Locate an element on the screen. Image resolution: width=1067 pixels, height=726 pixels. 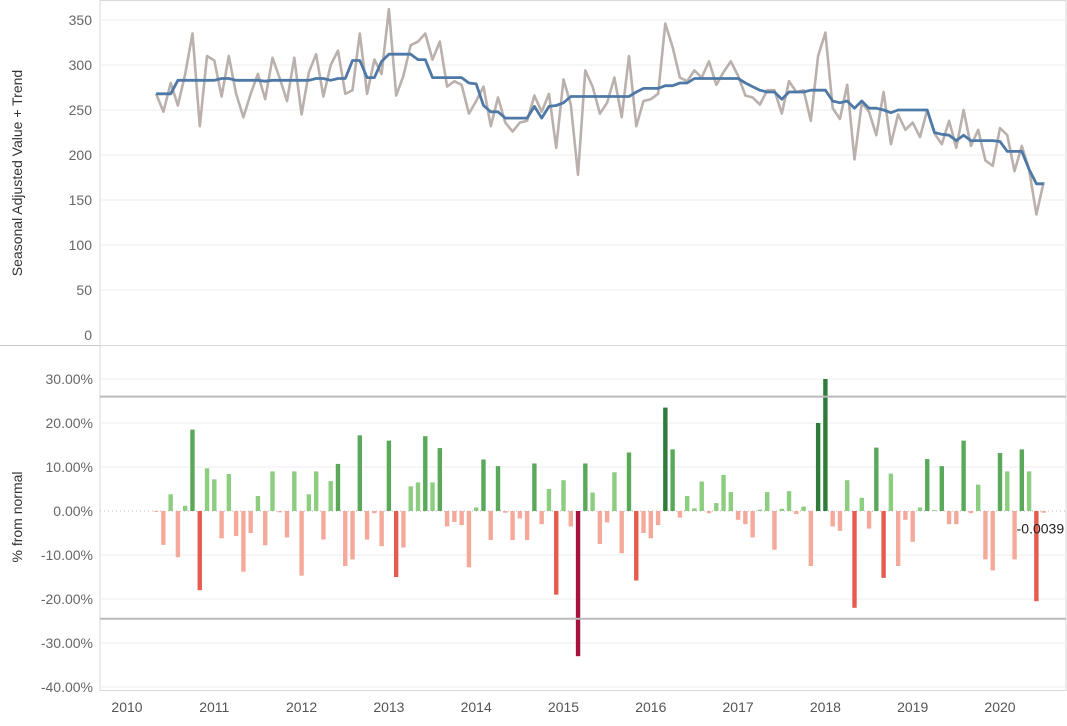
x-tick: 2018 is located at coordinates (825, 707).